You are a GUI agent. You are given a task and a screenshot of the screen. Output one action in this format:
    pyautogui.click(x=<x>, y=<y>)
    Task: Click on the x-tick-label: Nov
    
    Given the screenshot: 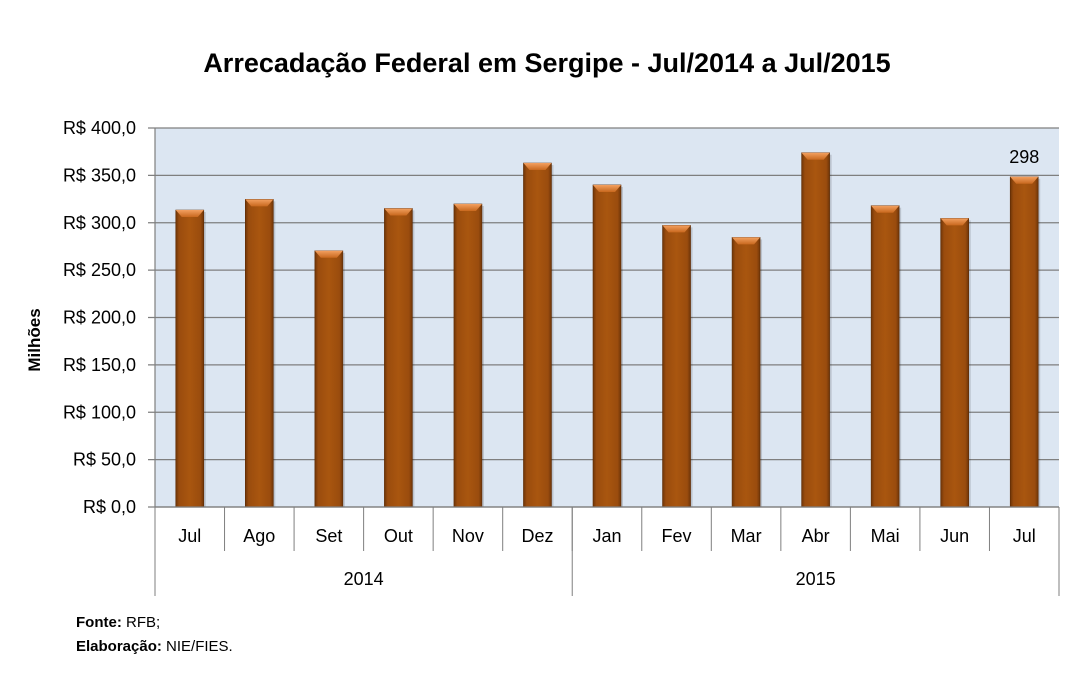 What is the action you would take?
    pyautogui.click(x=468, y=536)
    